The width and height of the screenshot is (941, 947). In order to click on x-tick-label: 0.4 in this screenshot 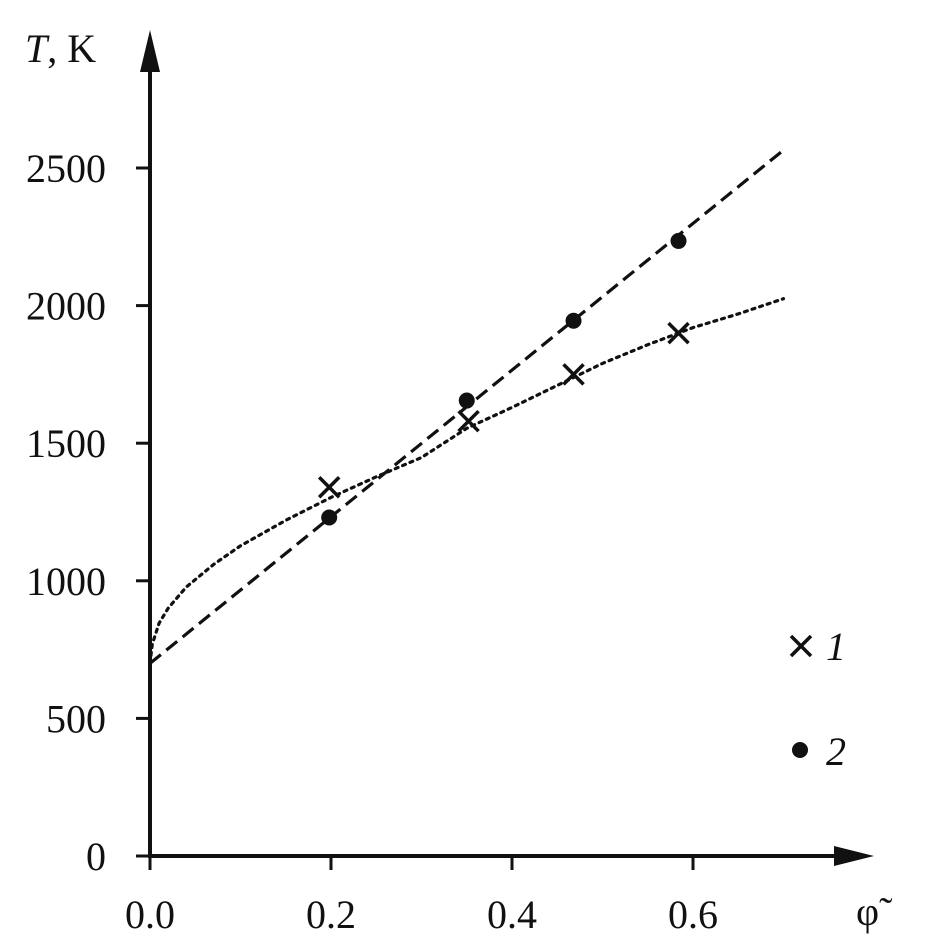, I will do `click(512, 914)`.